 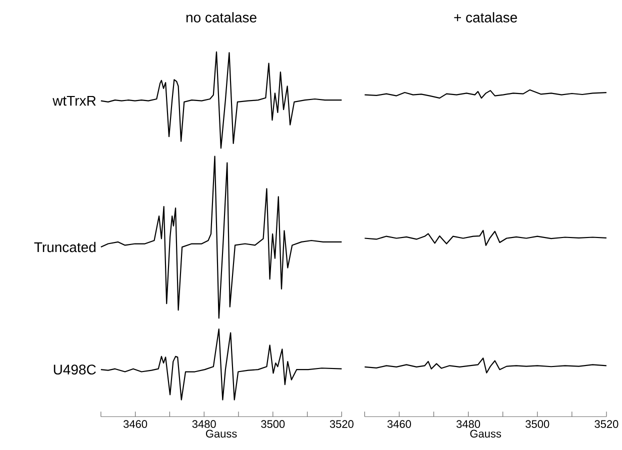 What do you see at coordinates (65, 247) in the screenshot?
I see `series-label: Truncated` at bounding box center [65, 247].